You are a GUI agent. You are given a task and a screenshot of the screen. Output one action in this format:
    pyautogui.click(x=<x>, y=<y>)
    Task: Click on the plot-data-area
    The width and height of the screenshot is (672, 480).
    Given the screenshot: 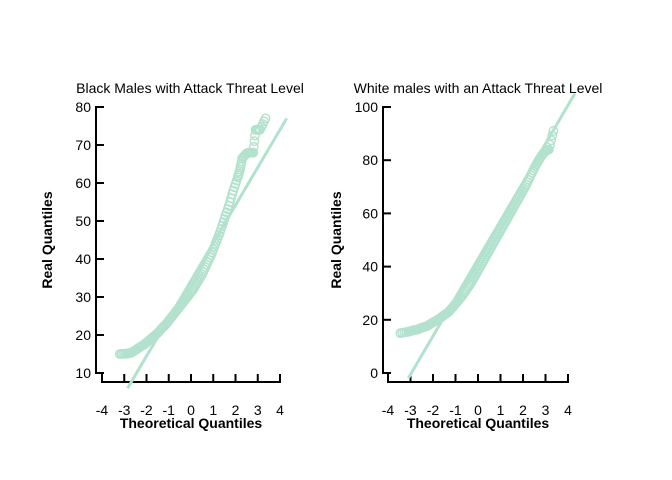 What is the action you would take?
    pyautogui.click(x=201, y=251)
    